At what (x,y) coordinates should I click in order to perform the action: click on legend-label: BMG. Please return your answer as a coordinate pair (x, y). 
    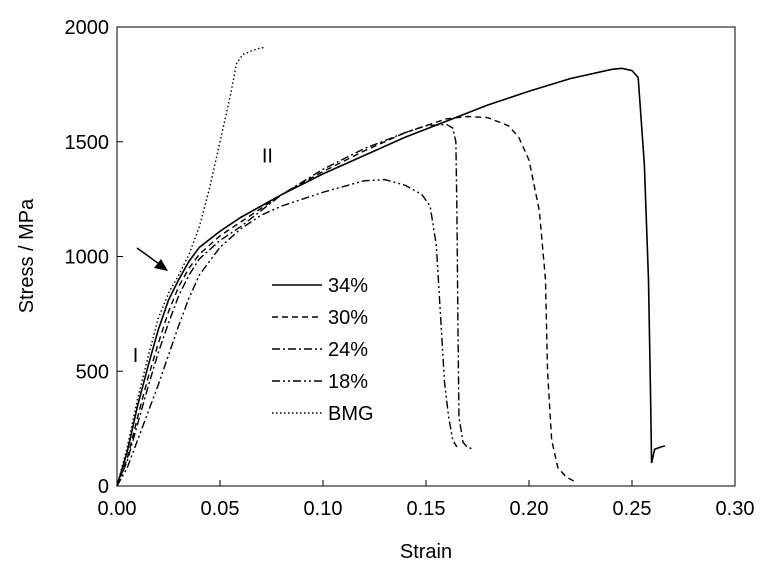
    Looking at the image, I should click on (351, 414).